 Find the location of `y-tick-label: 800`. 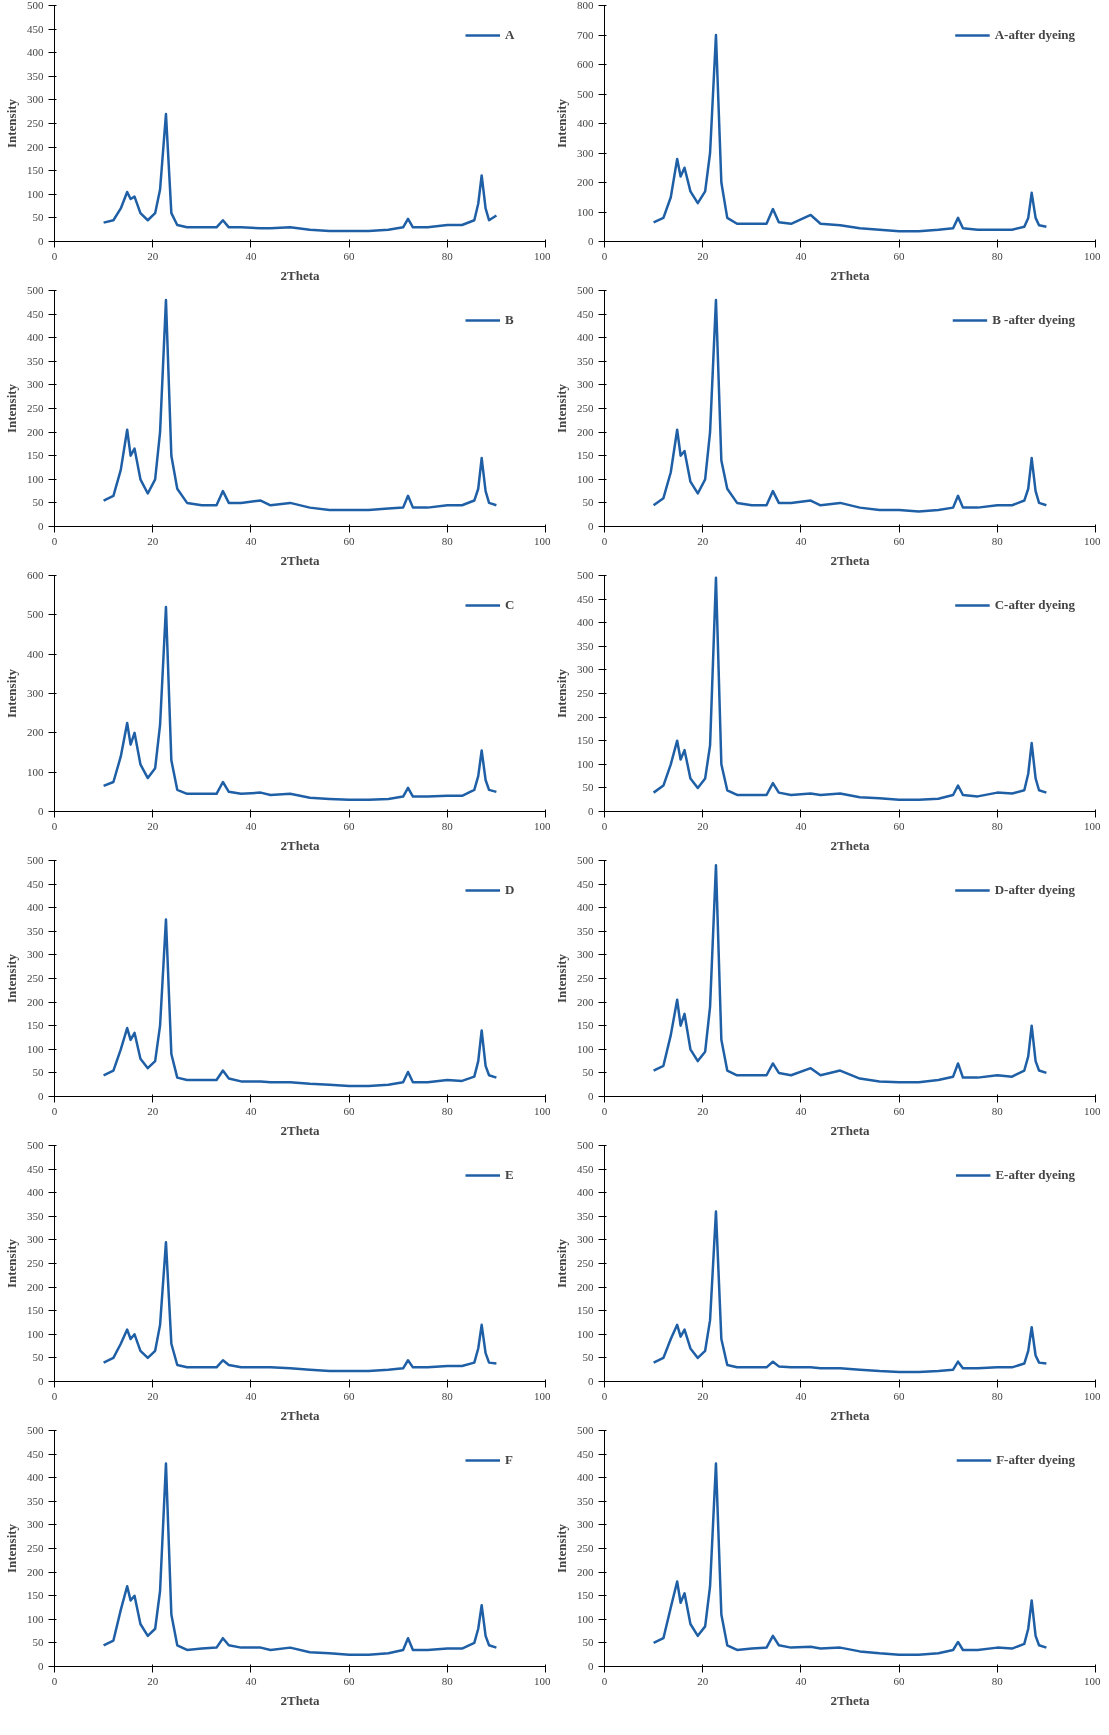

y-tick-label: 800 is located at coordinates (585, 5).